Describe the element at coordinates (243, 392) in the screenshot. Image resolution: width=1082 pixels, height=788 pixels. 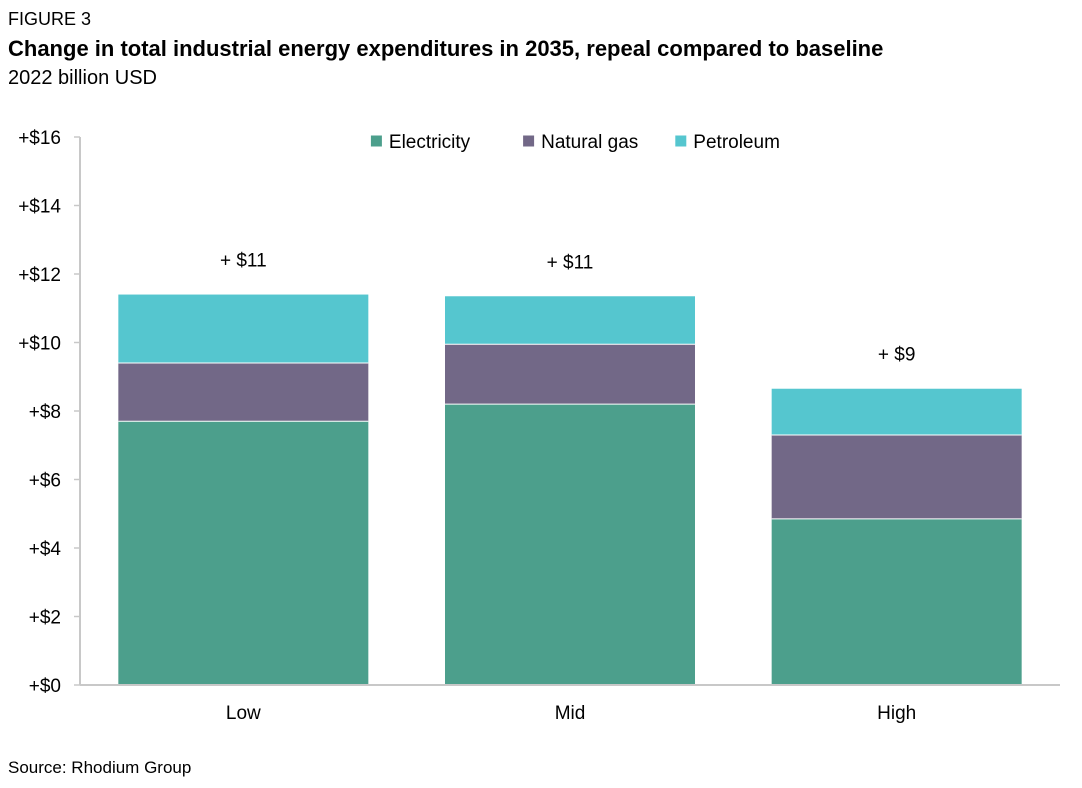
I see `bar-low-natural-gas` at that location.